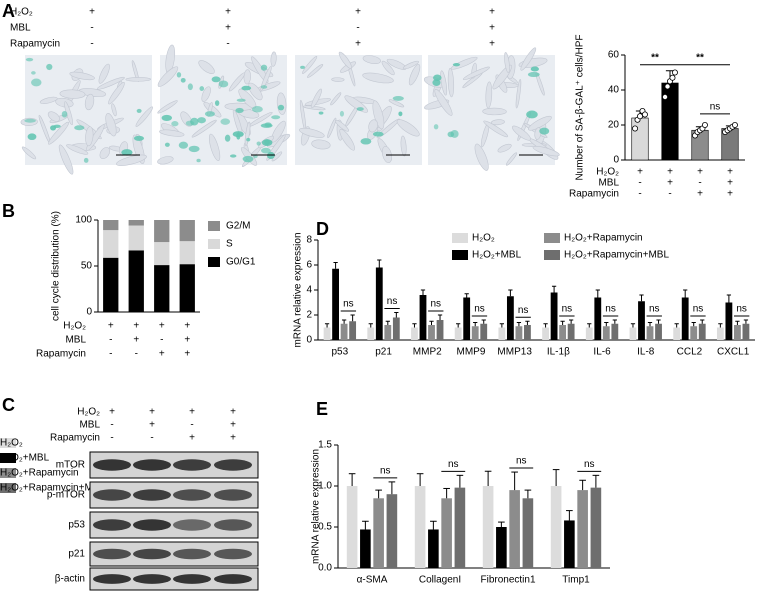 This screenshot has width=765, height=593. I want to click on treatment-label: Rapamycin, so click(35, 44).